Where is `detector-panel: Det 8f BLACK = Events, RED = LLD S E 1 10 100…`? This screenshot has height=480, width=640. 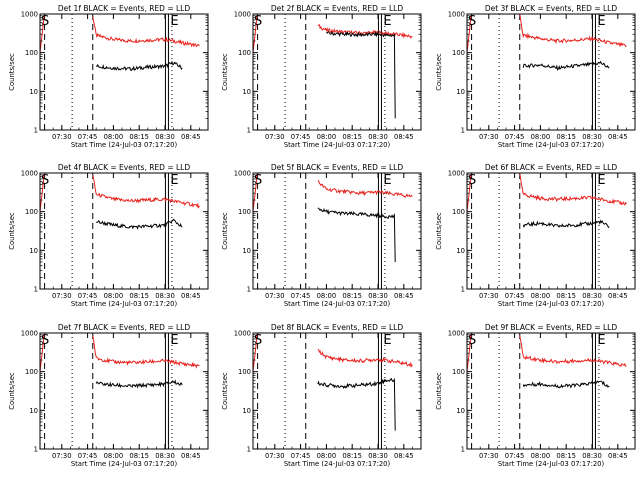 detector-panel: Det 8f BLACK = Events, RED = LLD S E 1 10 100… is located at coordinates (321, 395).